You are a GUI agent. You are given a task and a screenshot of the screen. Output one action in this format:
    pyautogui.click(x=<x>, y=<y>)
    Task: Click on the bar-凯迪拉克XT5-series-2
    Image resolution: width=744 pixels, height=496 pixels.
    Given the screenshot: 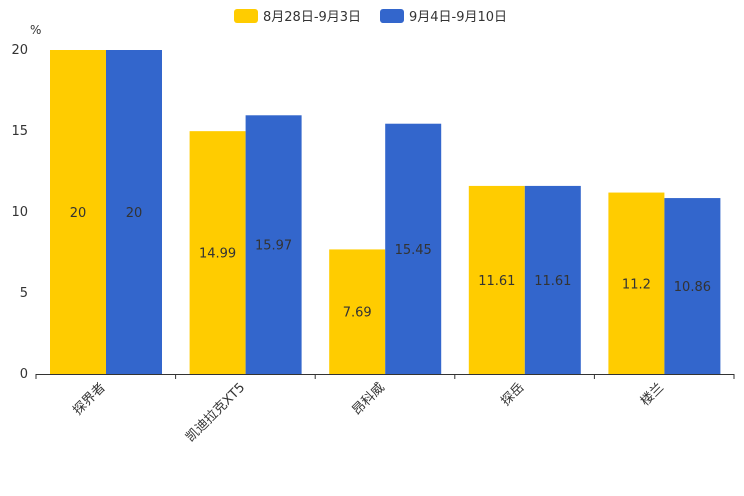 What is the action you would take?
    pyautogui.click(x=273, y=244)
    